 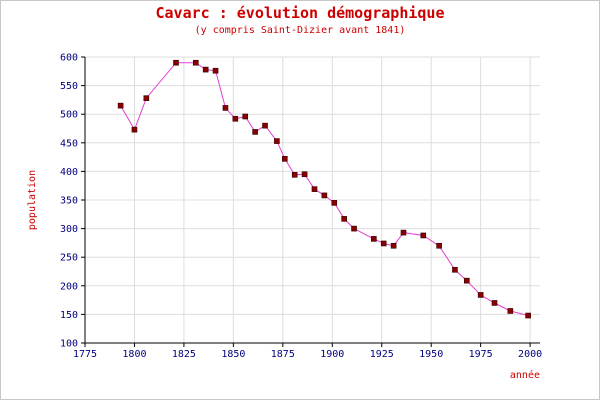 What do you see at coordinates (184, 354) in the screenshot?
I see `x-tick-label-1825: 1825` at bounding box center [184, 354].